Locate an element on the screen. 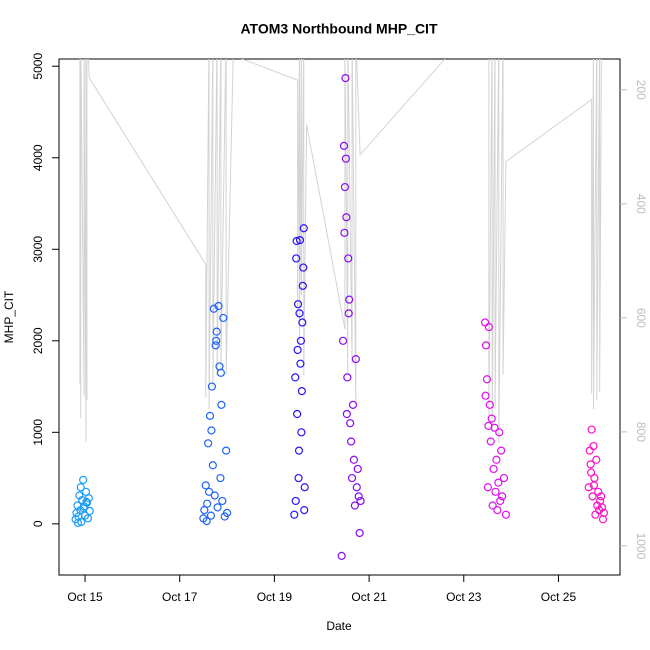  y-tick-label: 2000 is located at coordinates (38, 340).